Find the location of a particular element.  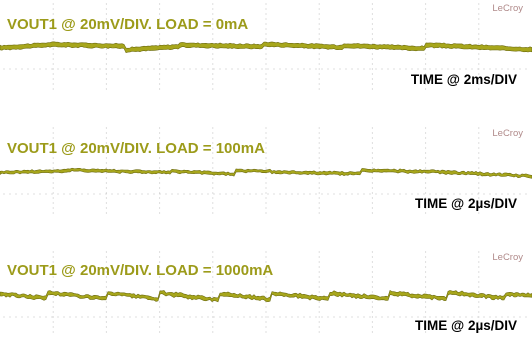

panel-title-1000mA: VOUT1 @ 20mV/DIV. LOAD = 1000mA is located at coordinates (140, 270).